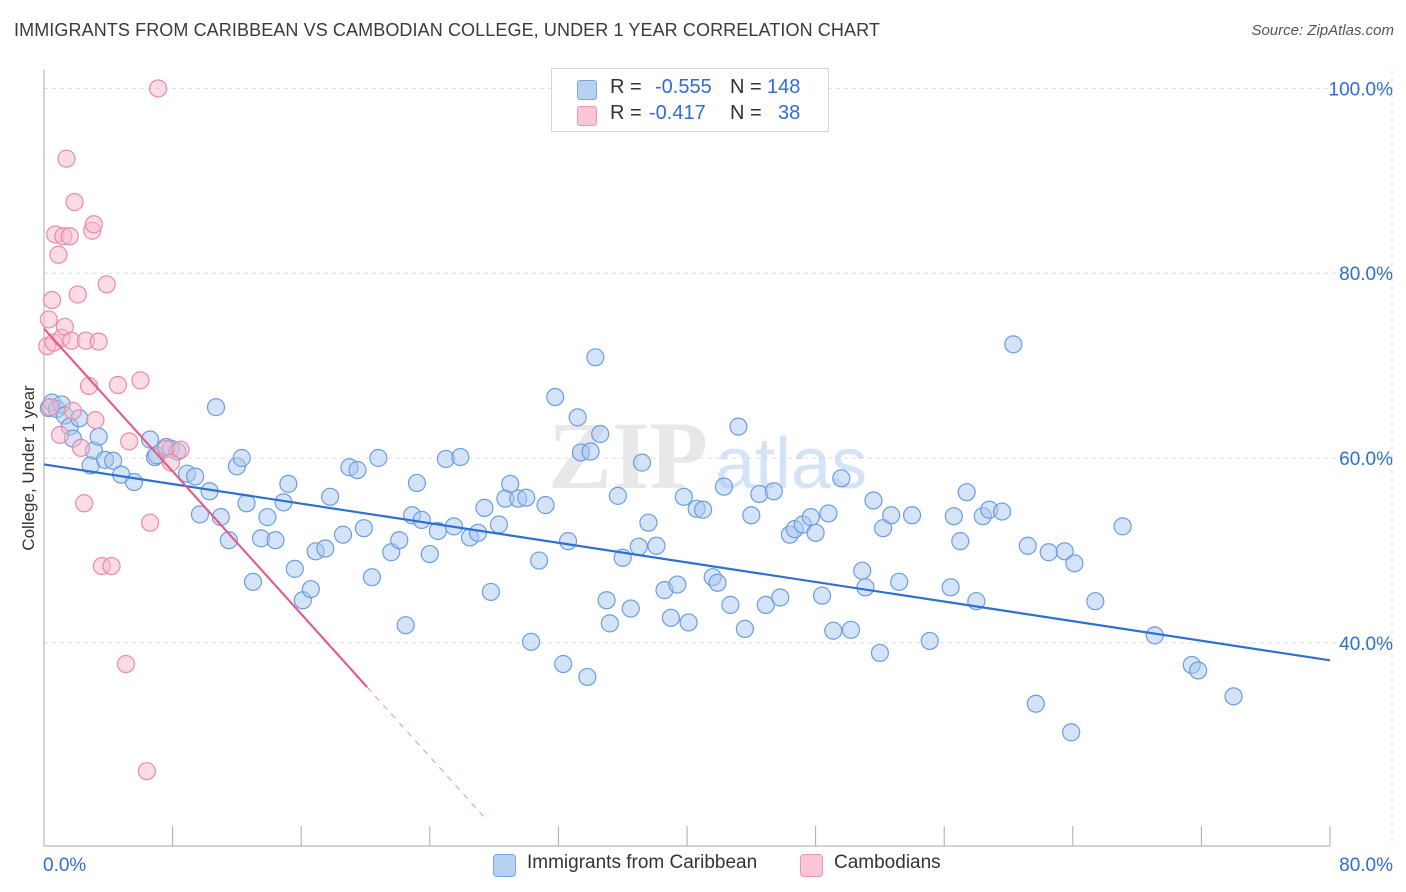 This screenshot has height=892, width=1406. What do you see at coordinates (1366, 274) in the screenshot?
I see `y-tick-label: 80.0%` at bounding box center [1366, 274].